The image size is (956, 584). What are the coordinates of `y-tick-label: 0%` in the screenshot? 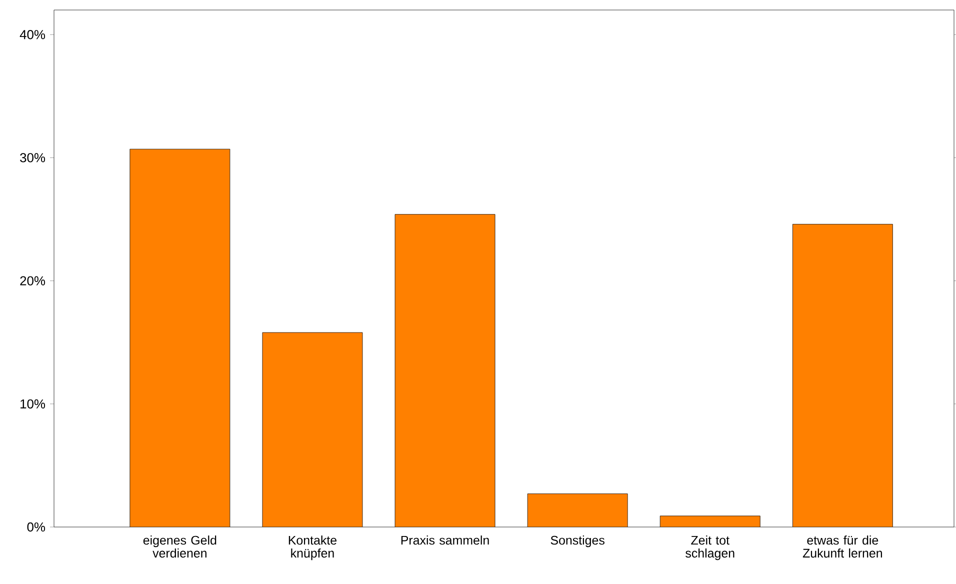 It's located at (36, 527).